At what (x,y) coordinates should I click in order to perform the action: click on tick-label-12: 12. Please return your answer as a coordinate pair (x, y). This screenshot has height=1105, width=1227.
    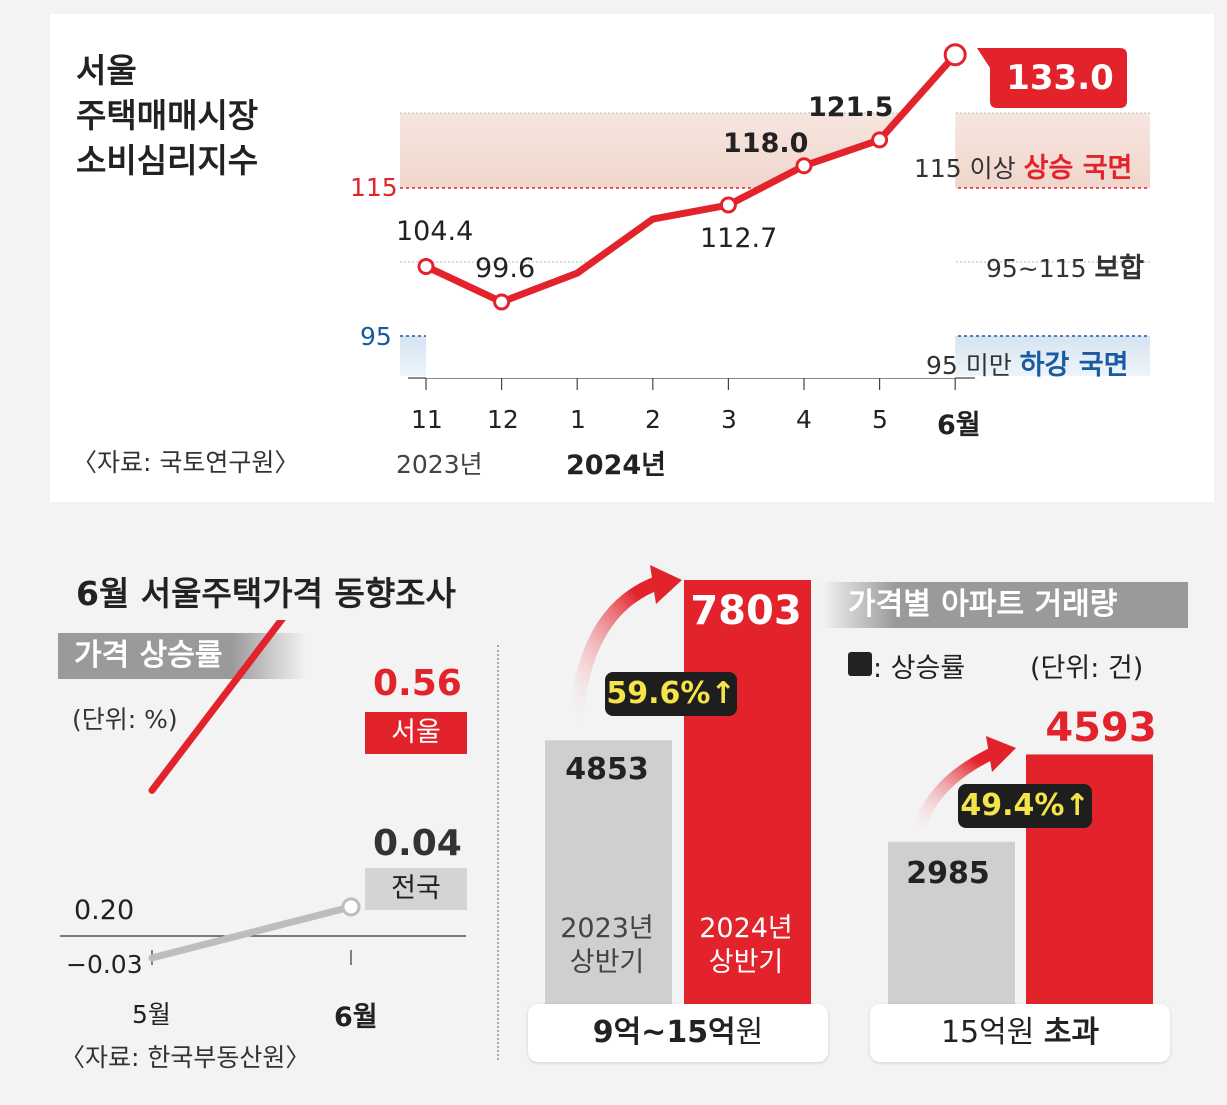
    Looking at the image, I should click on (503, 419).